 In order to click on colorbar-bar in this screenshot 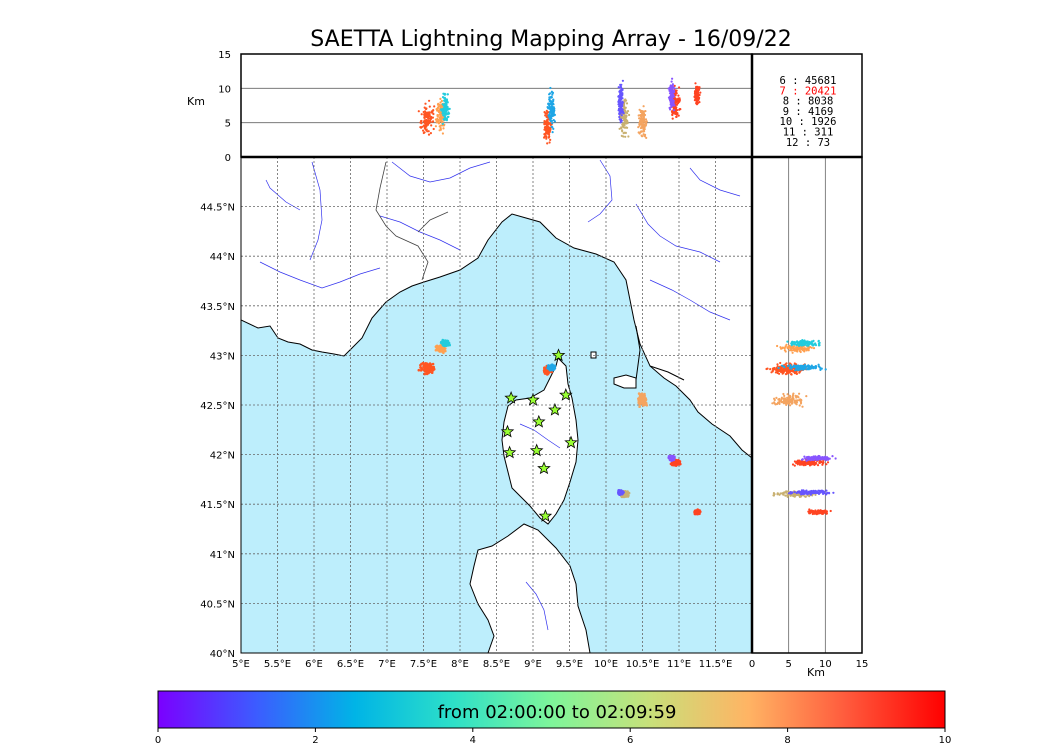, I will do `click(551, 709)`.